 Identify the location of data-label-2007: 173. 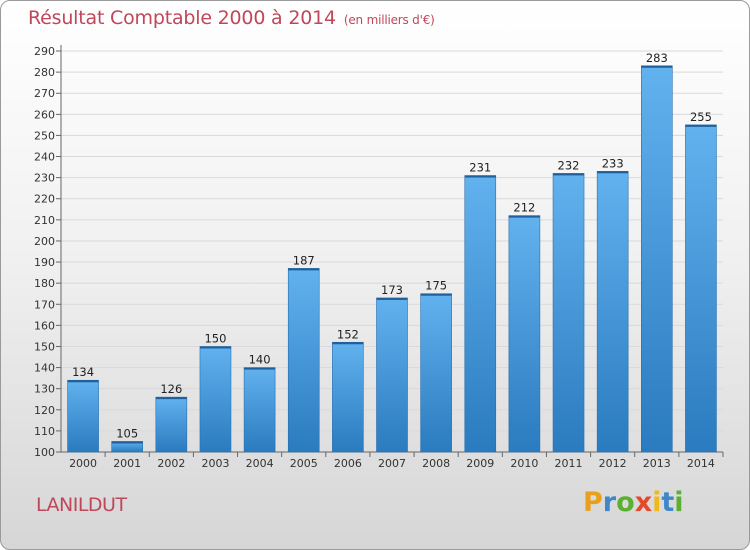
(392, 290).